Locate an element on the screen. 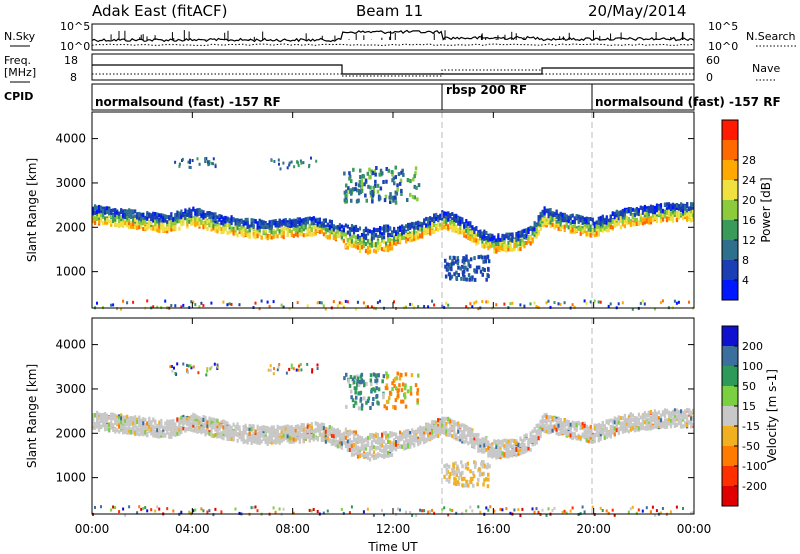 This screenshot has width=800, height=554. cpid-segment-2: rbsp 200 RF is located at coordinates (486, 90).